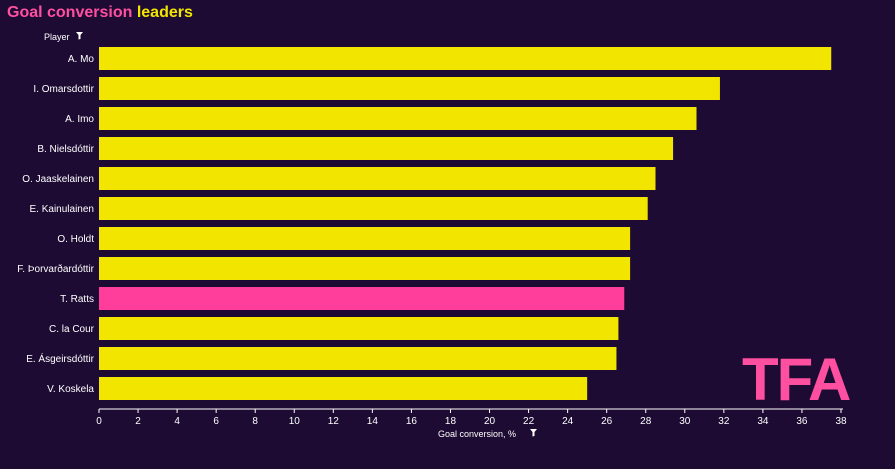 The image size is (895, 469). Describe the element at coordinates (763, 421) in the screenshot. I see `x-tick-label-17: 34` at that location.